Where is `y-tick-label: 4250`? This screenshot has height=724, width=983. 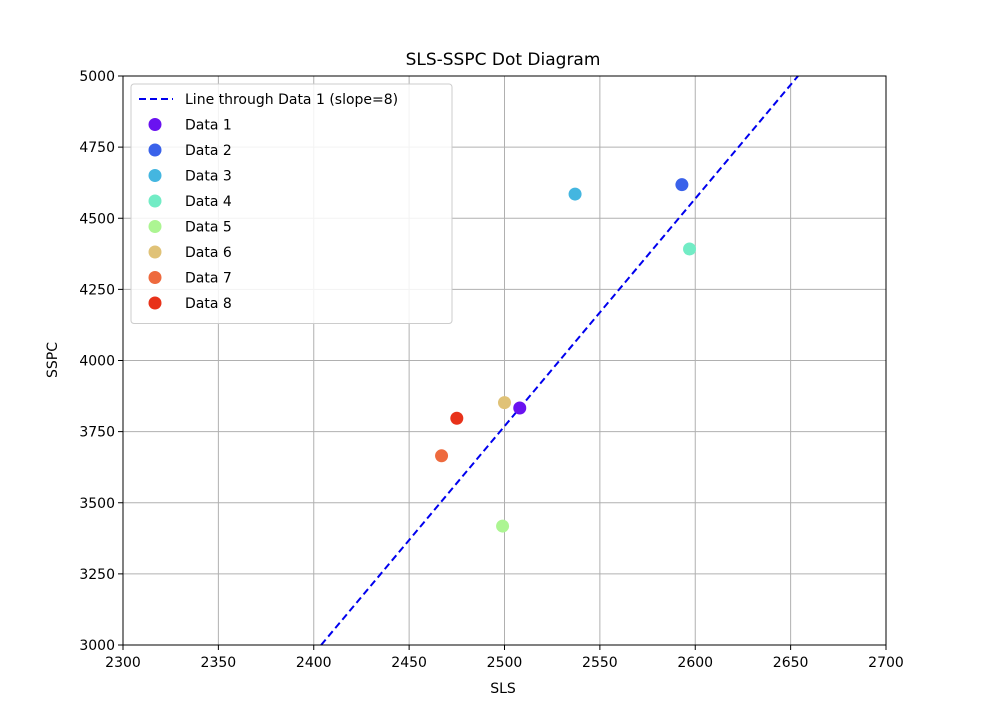
y-tick-label: 4250 is located at coordinates (97, 290).